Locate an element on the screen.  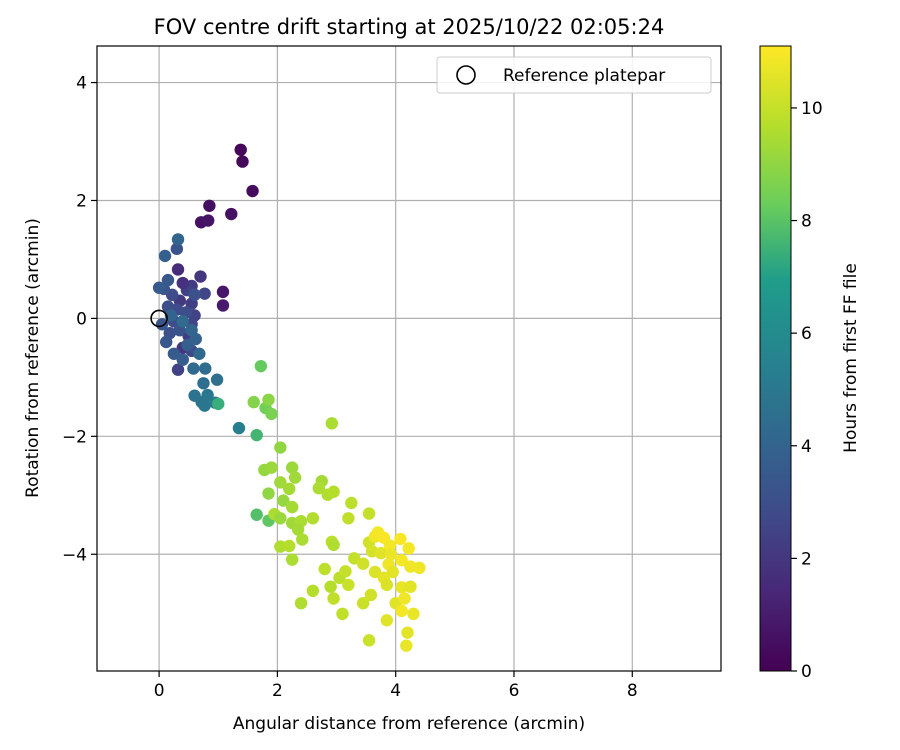
legend-label-reference-platepar: Reference platepar is located at coordinates (584, 76).